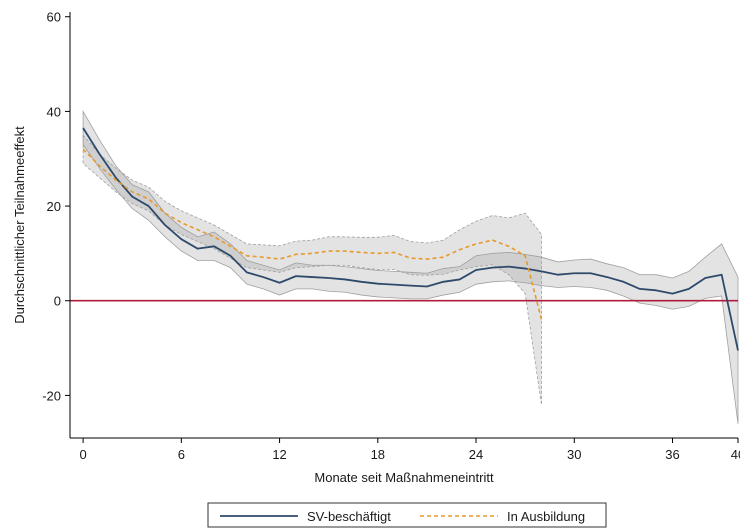 This screenshot has height=528, width=740. Describe the element at coordinates (476, 454) in the screenshot. I see `x-tick-label: 24` at that location.